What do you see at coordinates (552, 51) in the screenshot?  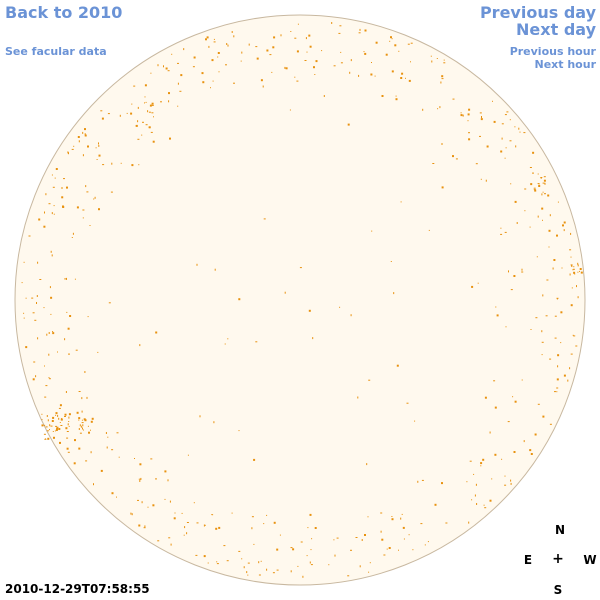 I see `previous-hour-link: Previous hour` at bounding box center [552, 51].